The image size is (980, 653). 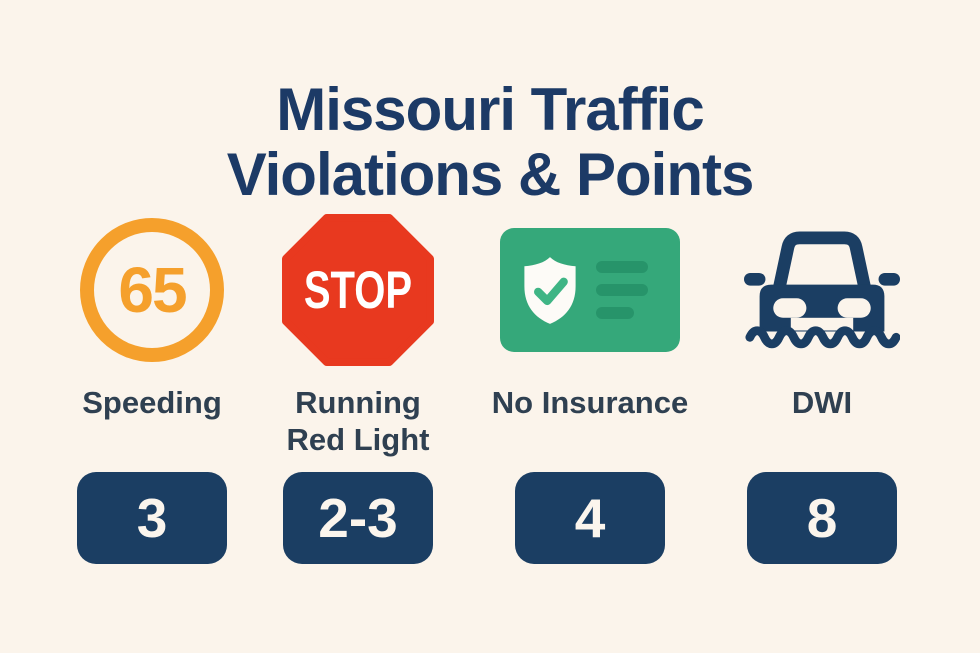 What do you see at coordinates (822, 263) in the screenshot?
I see `car-windshield-frame` at bounding box center [822, 263].